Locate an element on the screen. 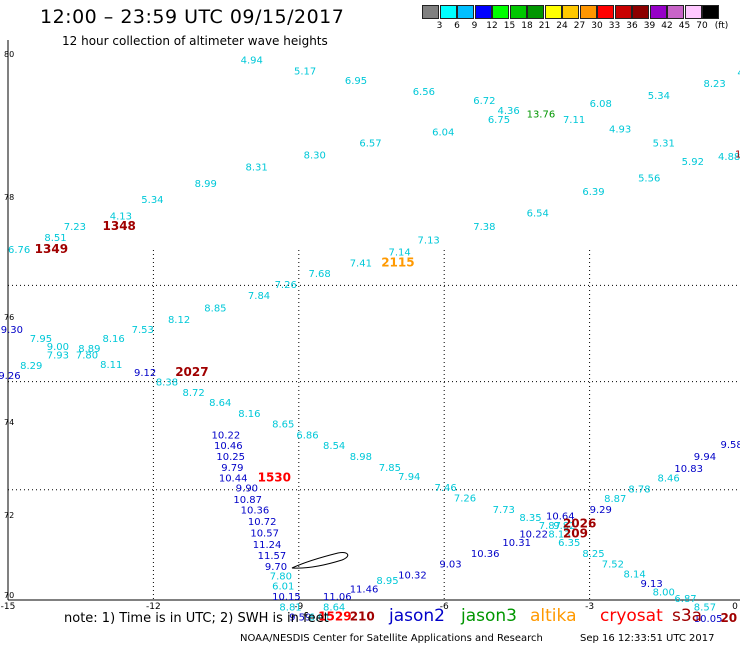 The width and height of the screenshot is (740, 650). wave-height-label: 8.29 is located at coordinates (31, 366).